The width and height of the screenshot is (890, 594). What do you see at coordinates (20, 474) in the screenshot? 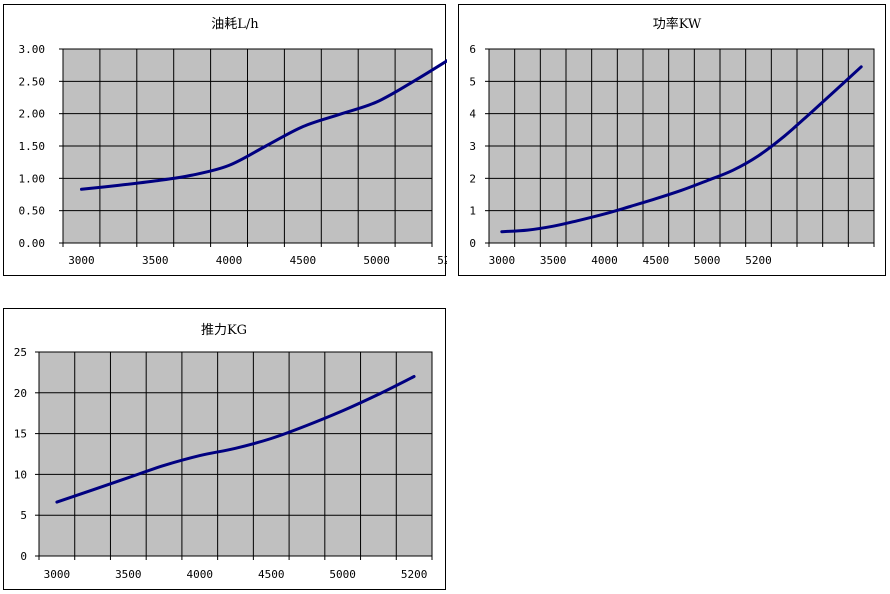
I see `y-tick-label: 10` at bounding box center [20, 474].